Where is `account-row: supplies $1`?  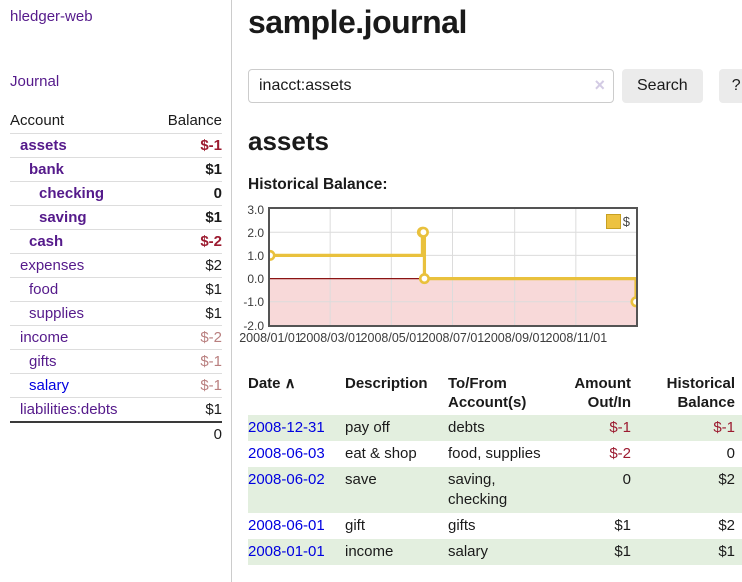 account-row: supplies $1 is located at coordinates (116, 313).